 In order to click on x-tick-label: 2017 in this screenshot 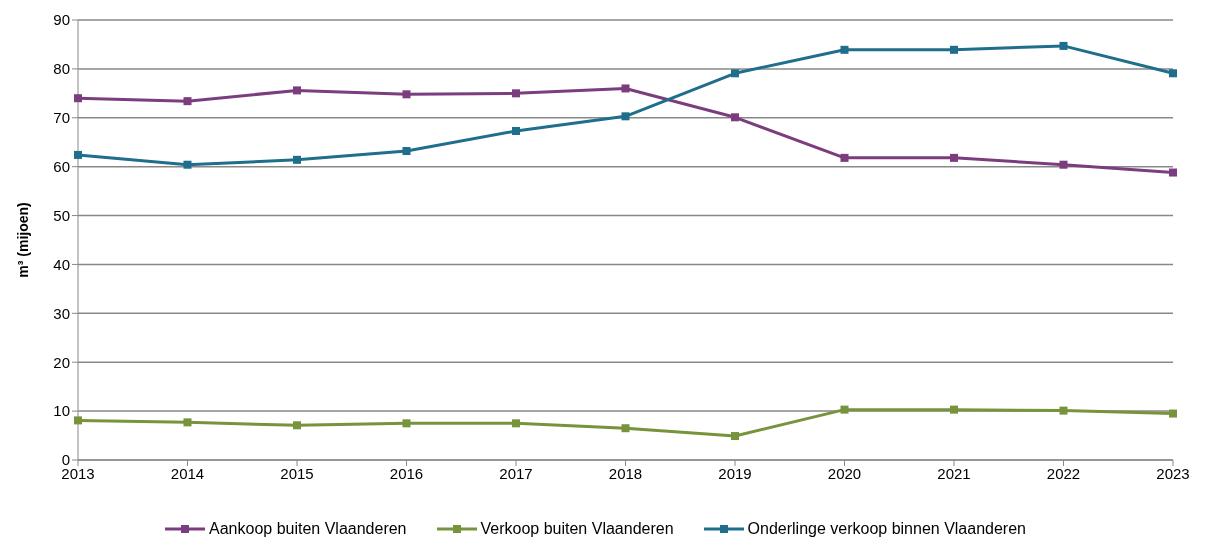, I will do `click(516, 473)`.